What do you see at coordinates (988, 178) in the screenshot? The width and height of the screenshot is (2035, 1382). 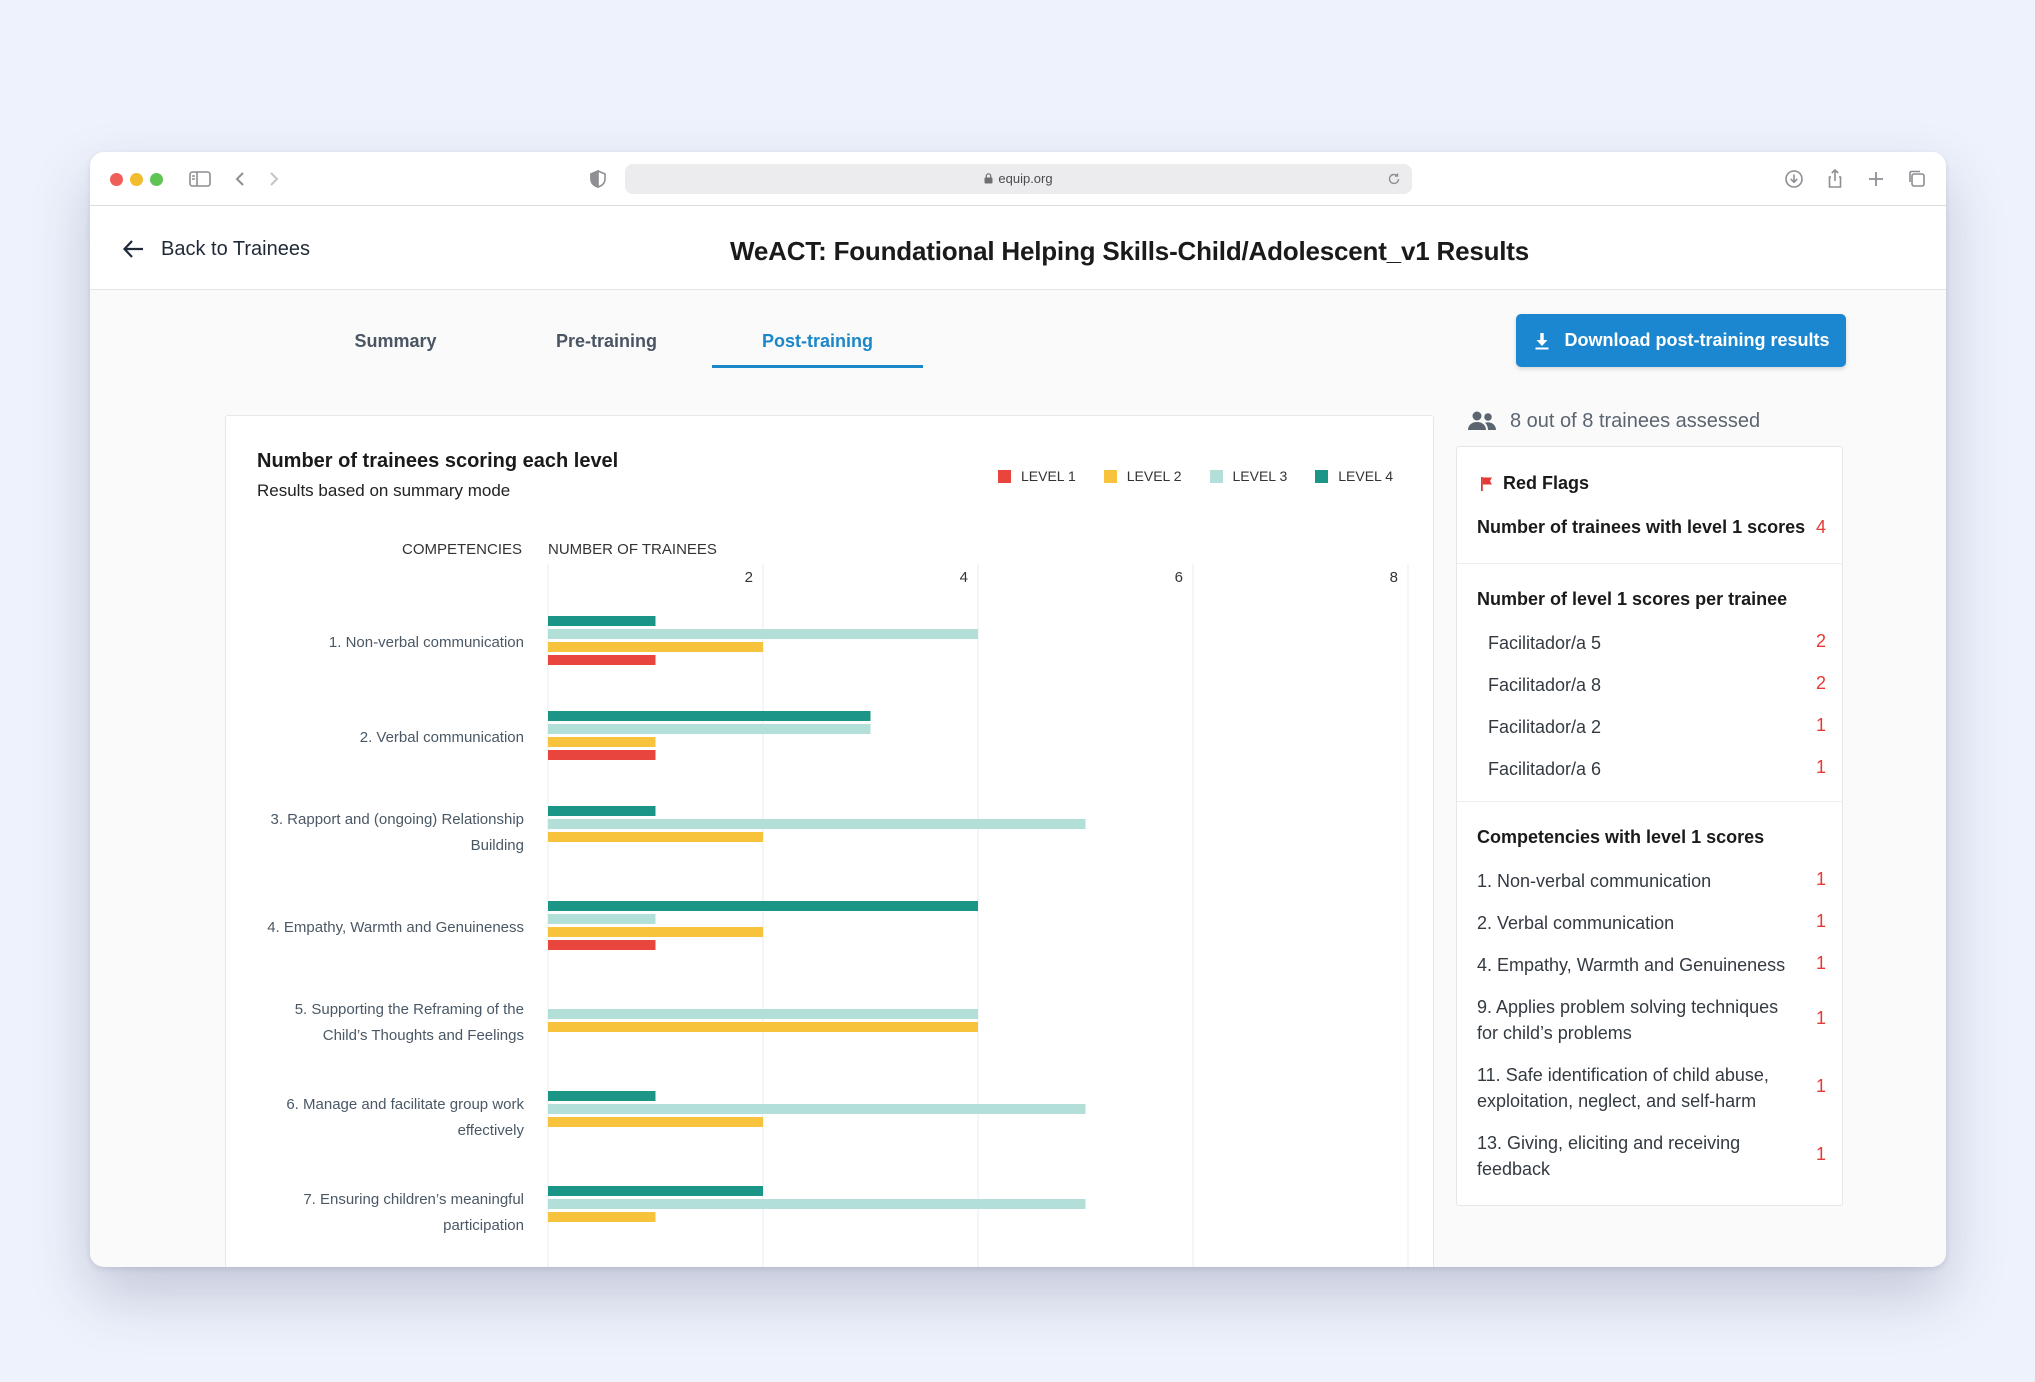 I see `lock-icon` at bounding box center [988, 178].